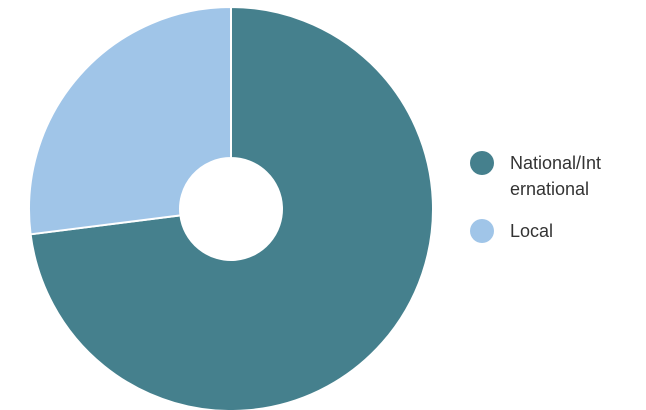 Image resolution: width=646 pixels, height=410 pixels. What do you see at coordinates (556, 176) in the screenshot?
I see `legend-label-national-international: National/International` at bounding box center [556, 176].